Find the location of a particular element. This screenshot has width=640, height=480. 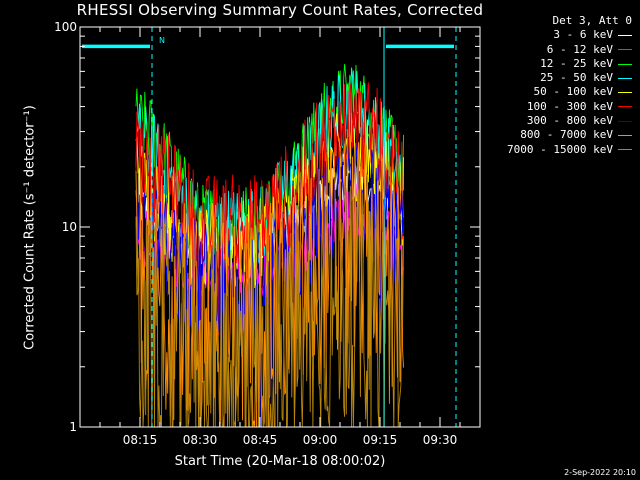

marker-label: N is located at coordinates (162, 40).